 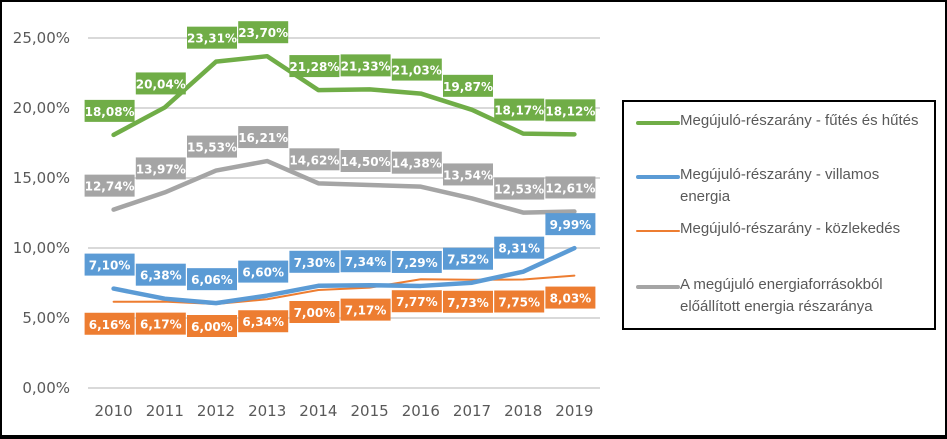 I want to click on data-label: 7,73%, so click(x=468, y=301).